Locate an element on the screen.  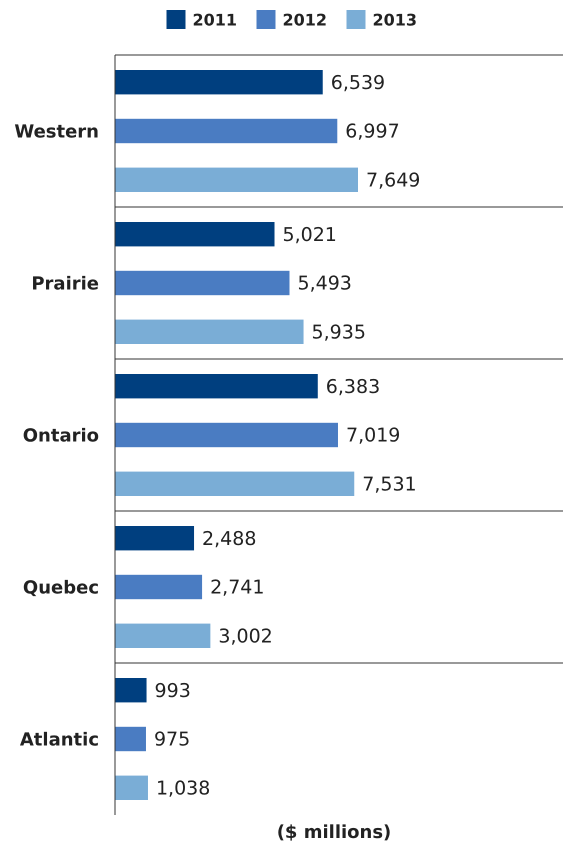
data-label: 7,019 is located at coordinates (373, 435).